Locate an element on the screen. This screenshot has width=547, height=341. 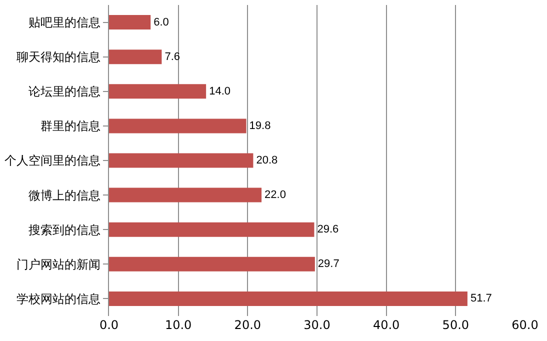
data-label: 29.6 is located at coordinates (328, 230).